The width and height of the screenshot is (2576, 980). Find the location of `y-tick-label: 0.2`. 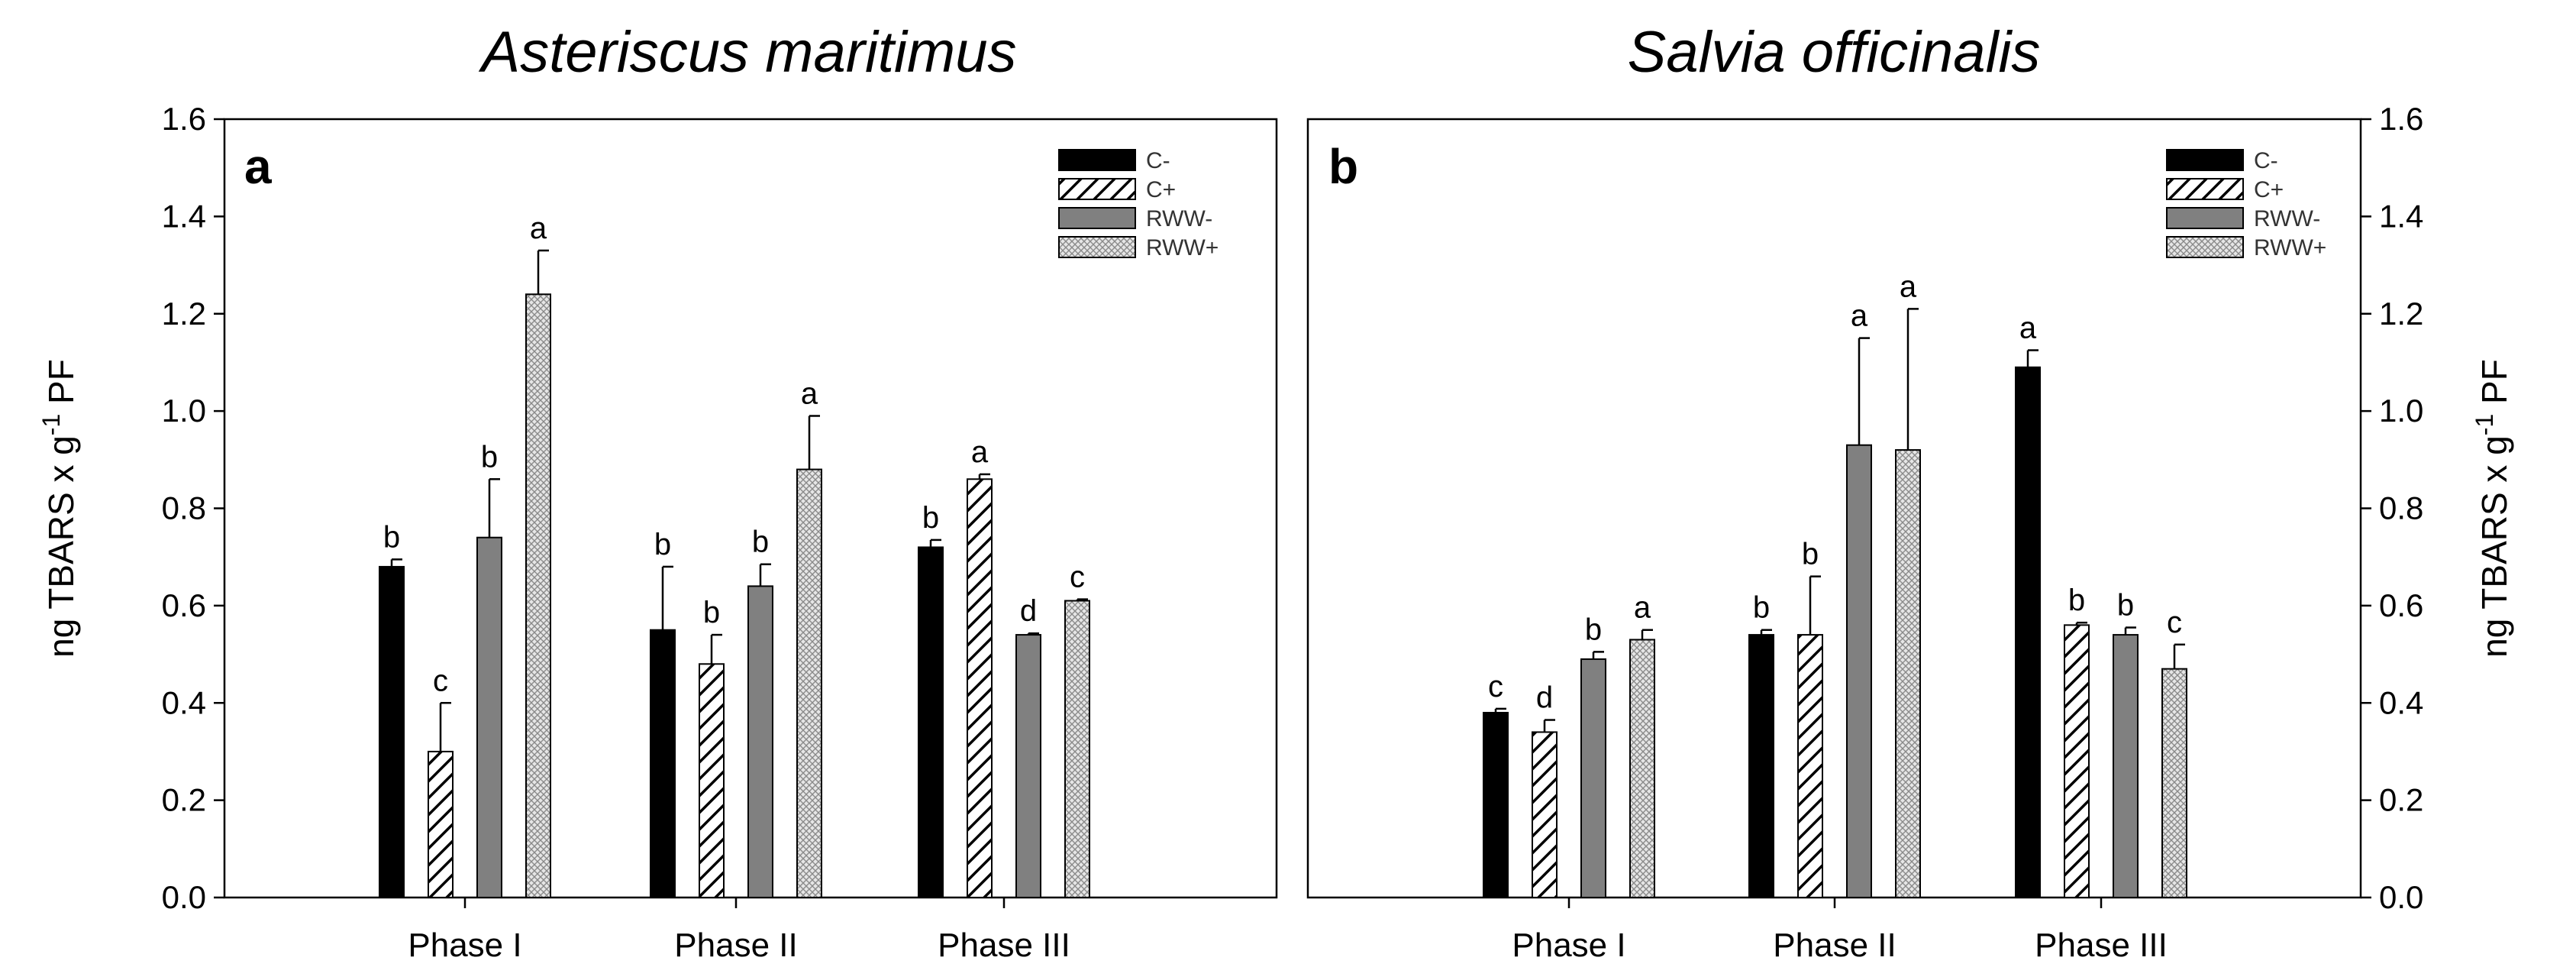

y-tick-label: 0.2 is located at coordinates (184, 800).